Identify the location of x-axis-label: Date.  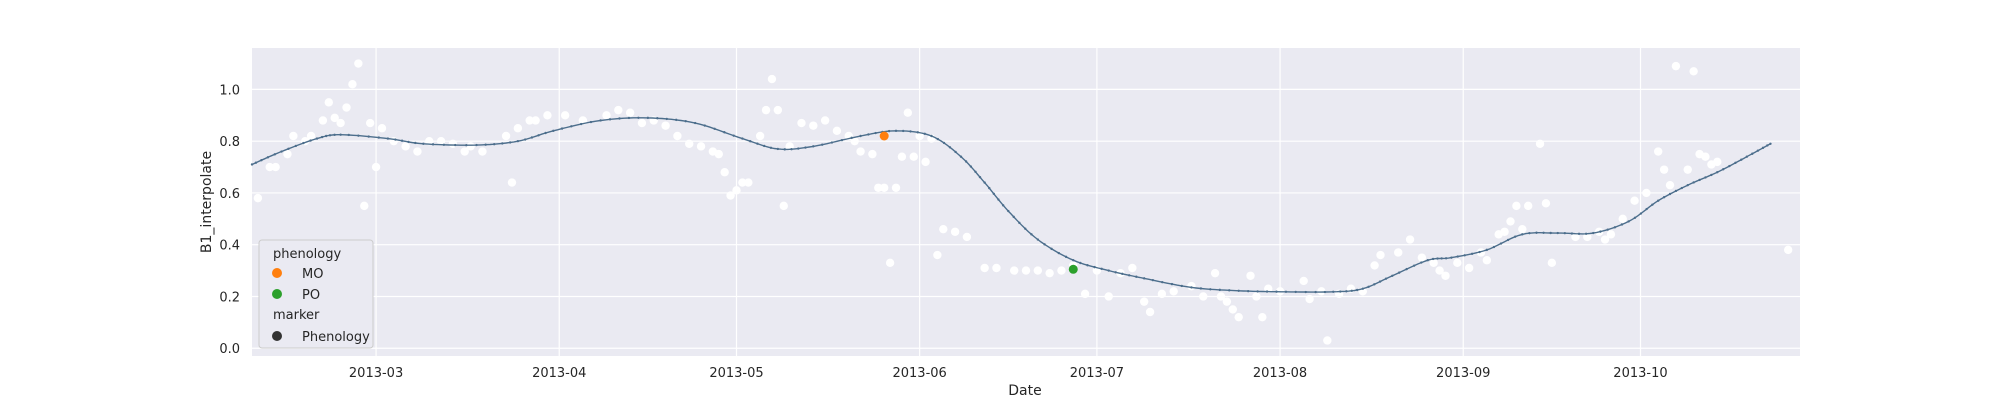
(1024, 391).